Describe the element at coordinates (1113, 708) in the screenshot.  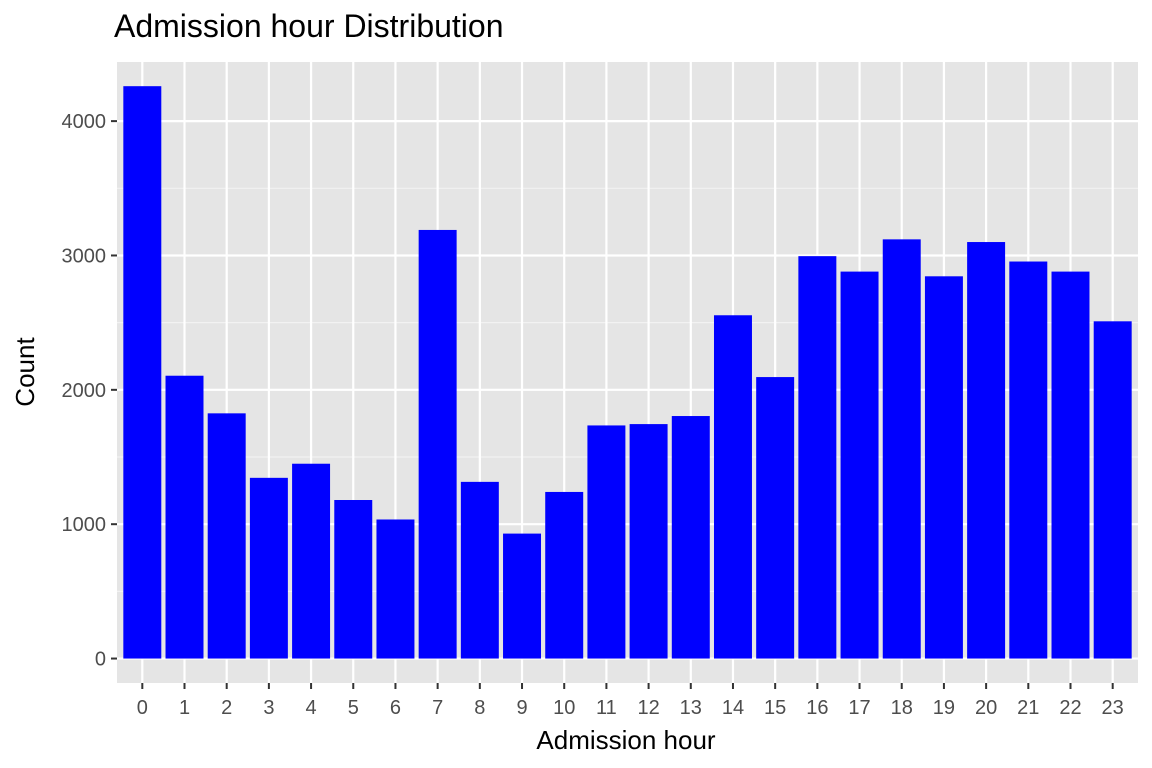
I see `x-tick-label: 23` at that location.